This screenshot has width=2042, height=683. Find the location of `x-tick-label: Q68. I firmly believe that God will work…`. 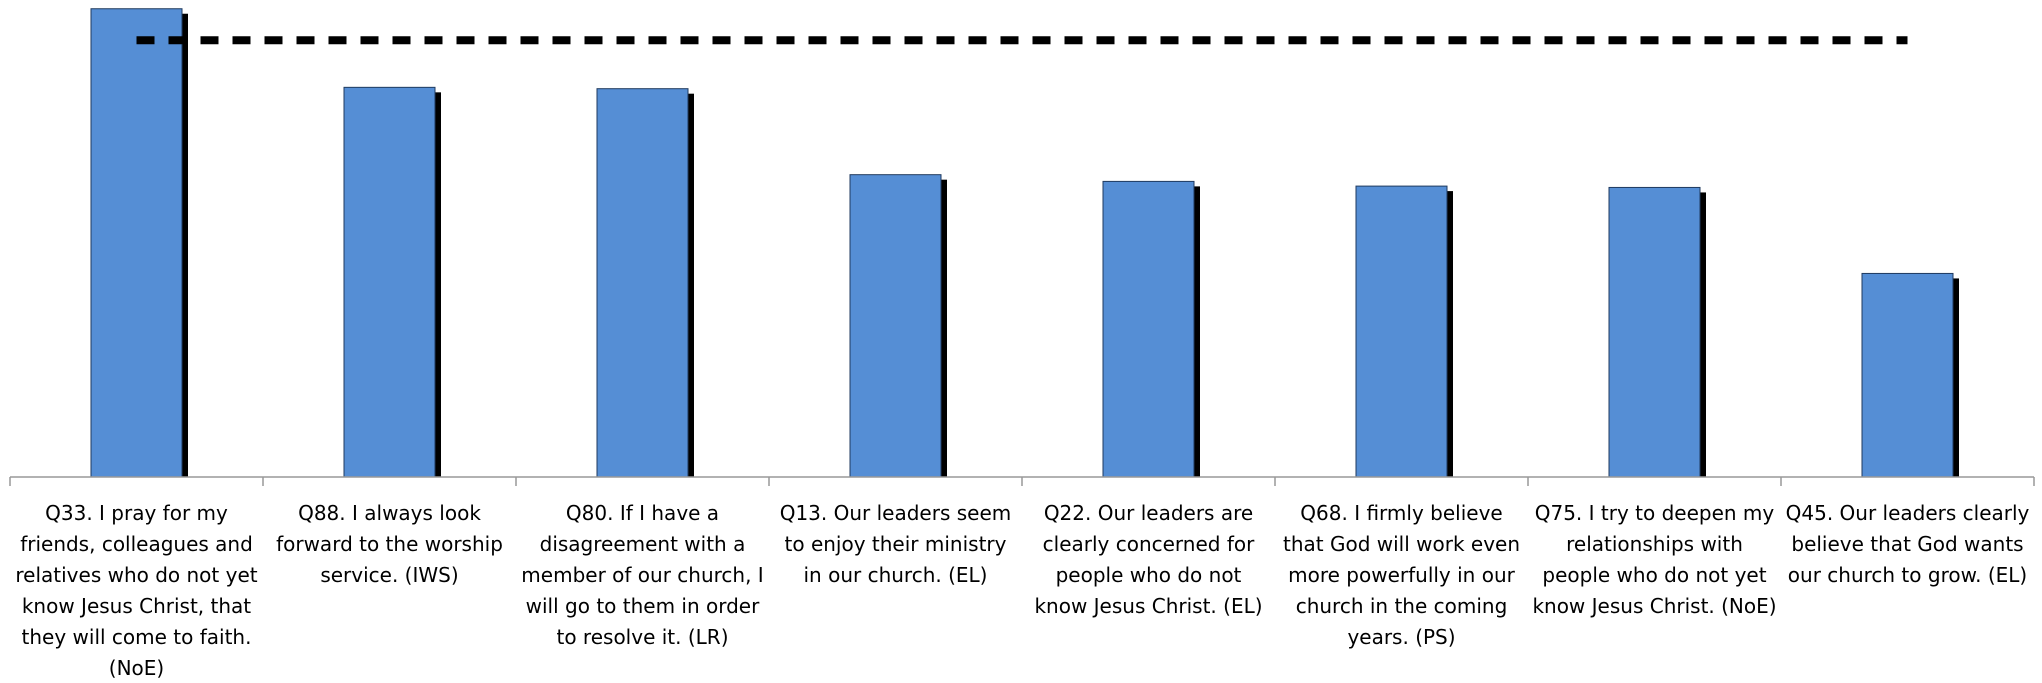

x-tick-label: Q68. I firmly believe that God will work… is located at coordinates (1401, 575).